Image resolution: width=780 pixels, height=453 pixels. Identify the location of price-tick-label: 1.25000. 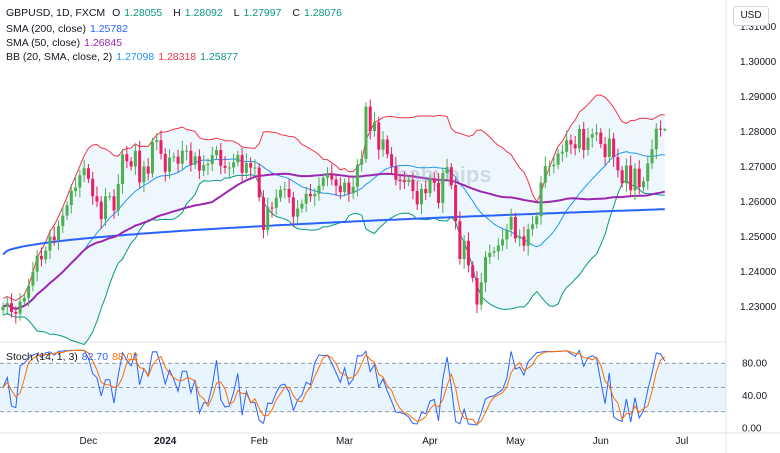
(758, 237).